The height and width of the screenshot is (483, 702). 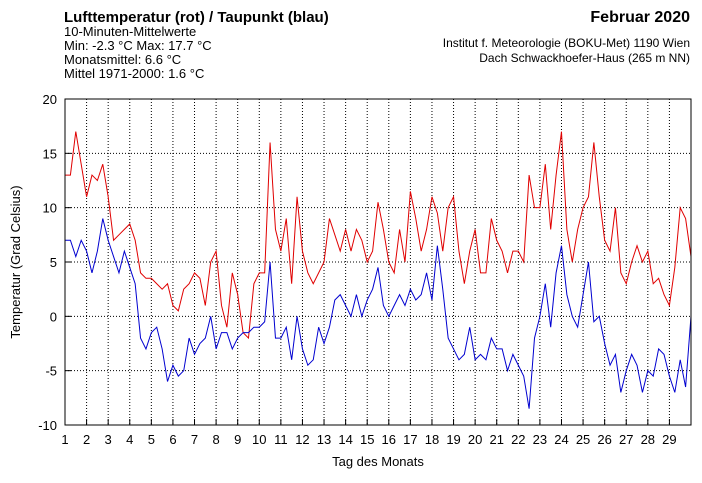 What do you see at coordinates (410, 439) in the screenshot?
I see `x-tick-label: 17` at bounding box center [410, 439].